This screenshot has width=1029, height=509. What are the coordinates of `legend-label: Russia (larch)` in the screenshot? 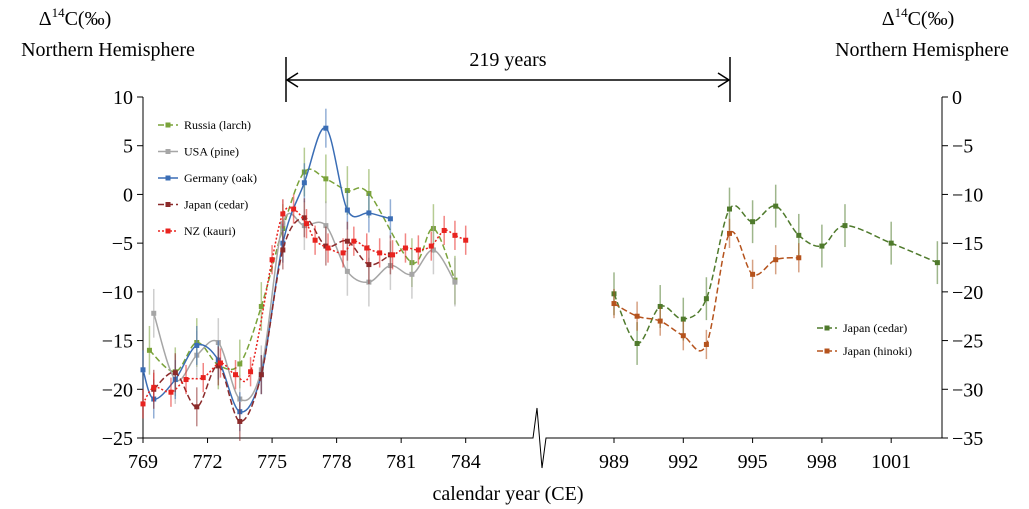 It's located at (217, 125).